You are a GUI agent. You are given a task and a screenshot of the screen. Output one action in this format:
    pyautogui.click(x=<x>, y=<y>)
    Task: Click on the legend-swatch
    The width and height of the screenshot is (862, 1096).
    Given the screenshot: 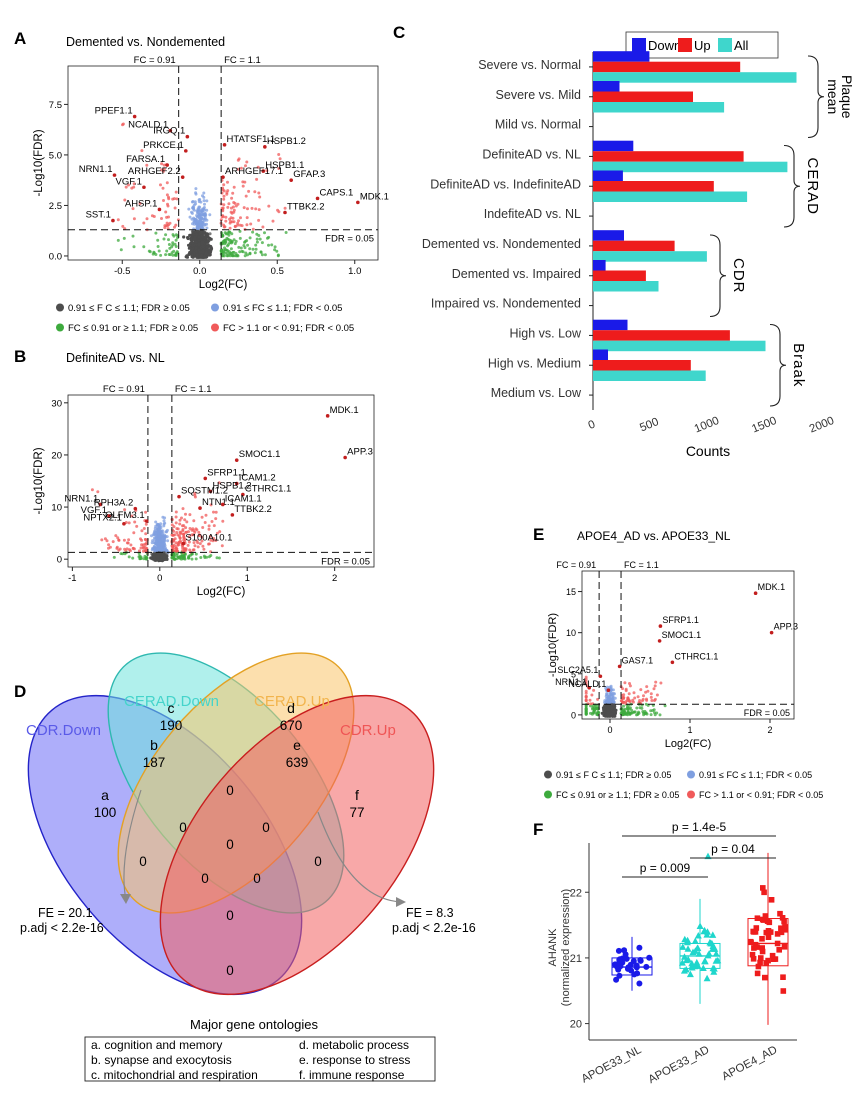 What is the action you would take?
    pyautogui.click(x=60, y=327)
    